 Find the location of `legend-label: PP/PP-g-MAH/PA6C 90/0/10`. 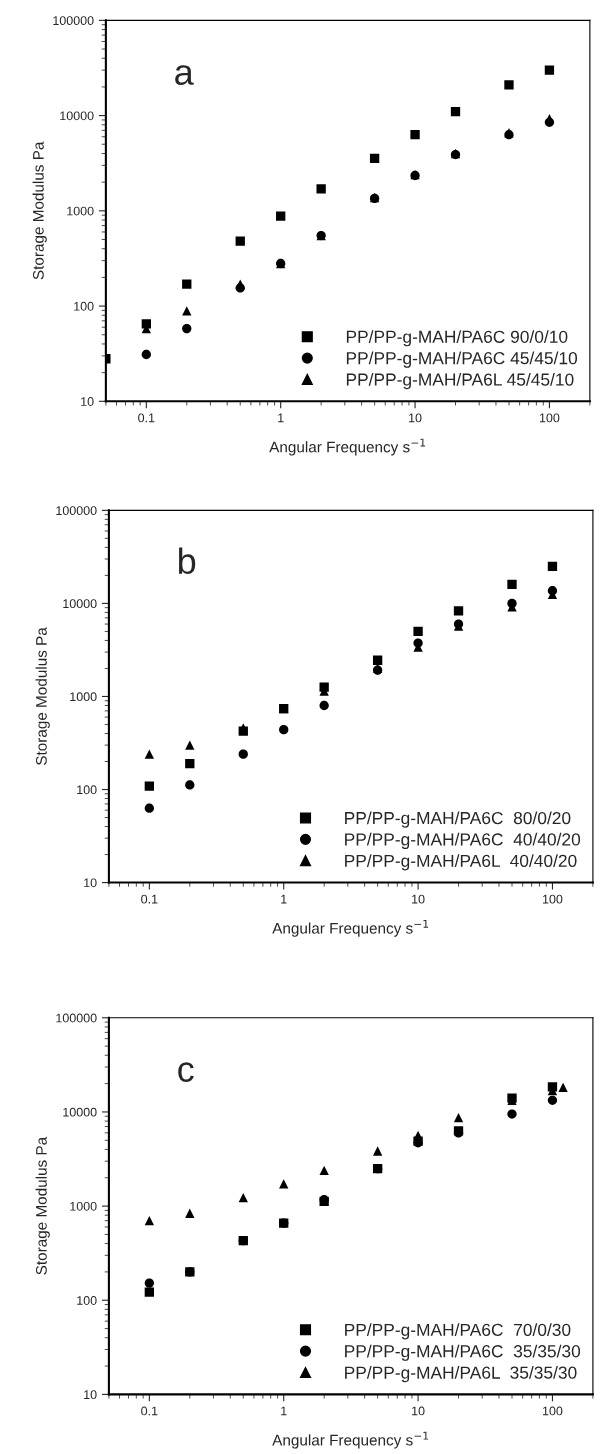

legend-label: PP/PP-g-MAH/PA6C 90/0/10 is located at coordinates (457, 338).